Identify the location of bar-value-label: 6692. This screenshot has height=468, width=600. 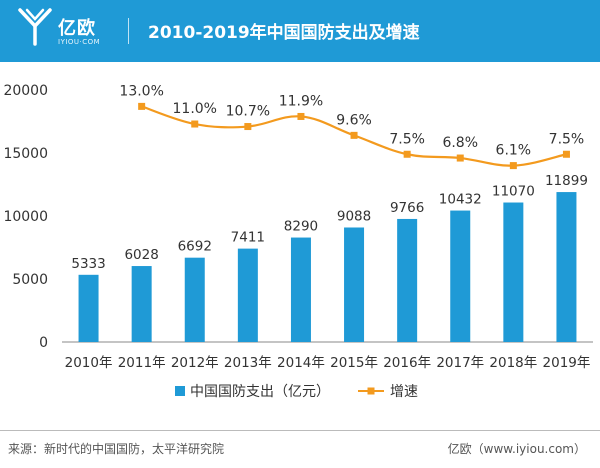
(195, 247).